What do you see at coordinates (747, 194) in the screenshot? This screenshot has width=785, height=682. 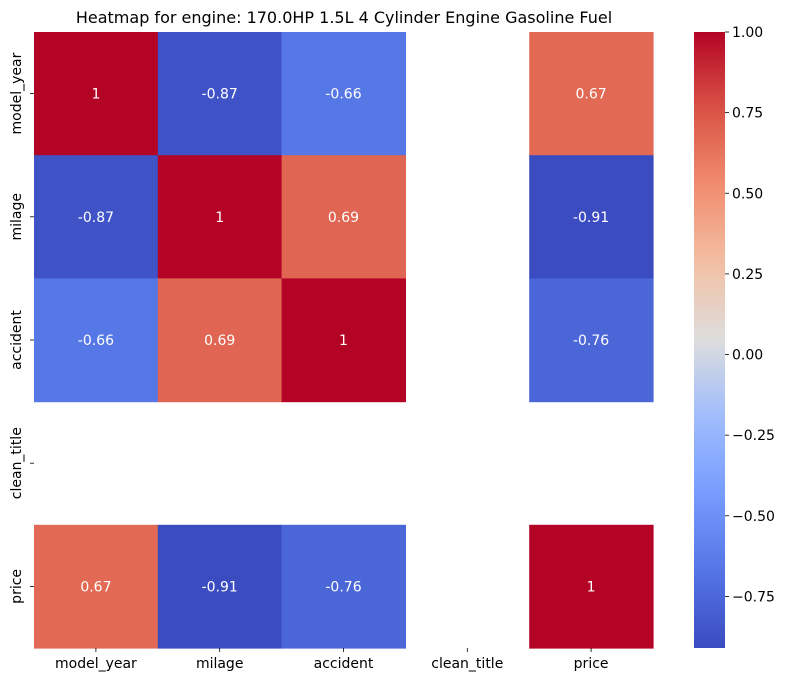 I see `colorbar-tick-label: 0.50` at bounding box center [747, 194].